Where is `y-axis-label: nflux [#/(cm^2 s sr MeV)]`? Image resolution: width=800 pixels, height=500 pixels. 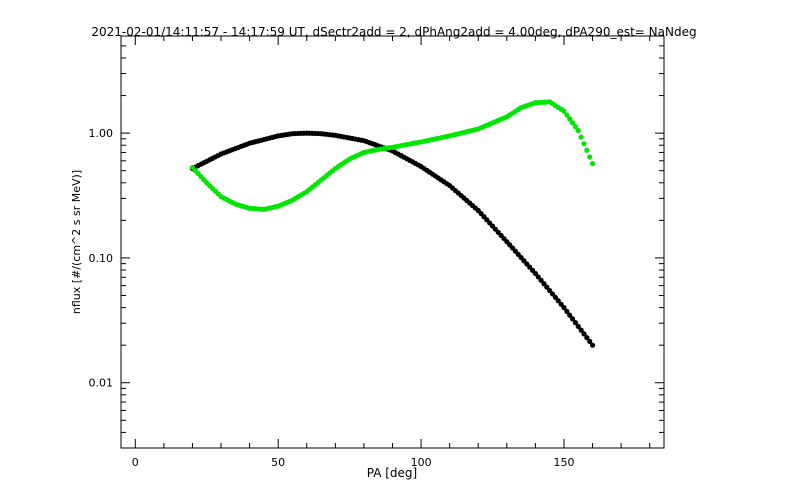 y-axis-label: nflux [#/(cm^2 s sr MeV)] is located at coordinates (76, 242).